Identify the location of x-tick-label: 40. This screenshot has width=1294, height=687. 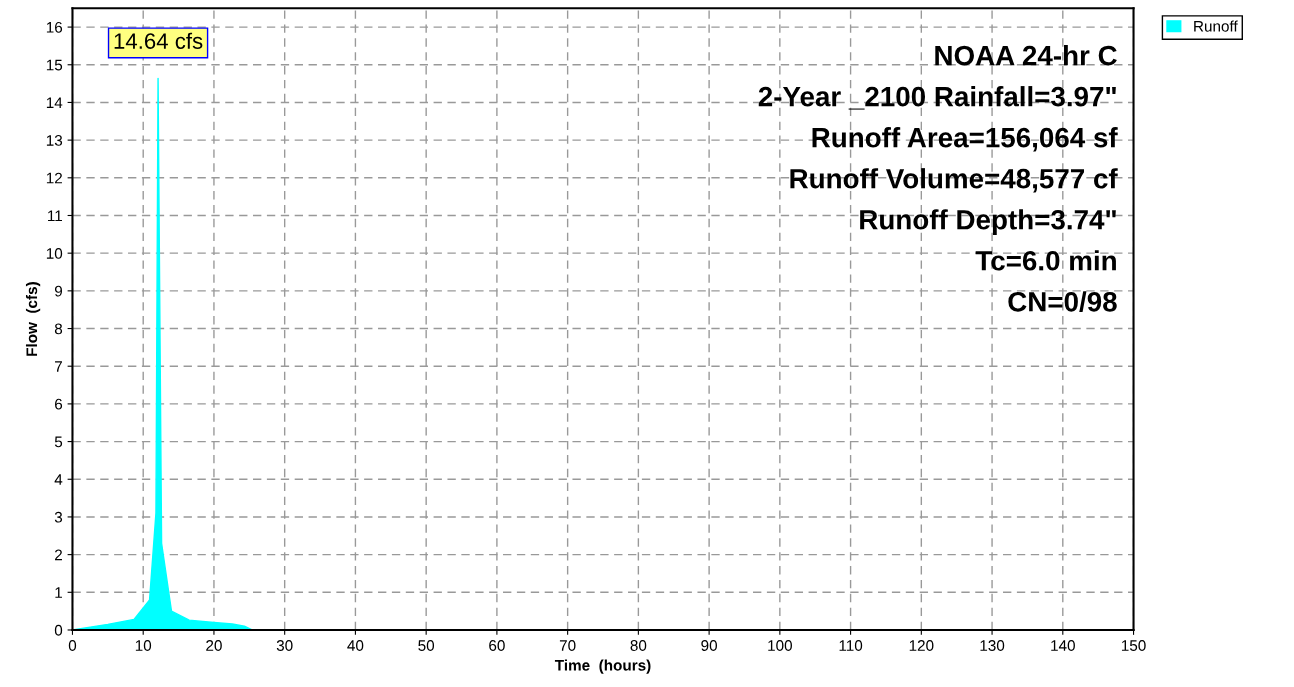
(355, 645).